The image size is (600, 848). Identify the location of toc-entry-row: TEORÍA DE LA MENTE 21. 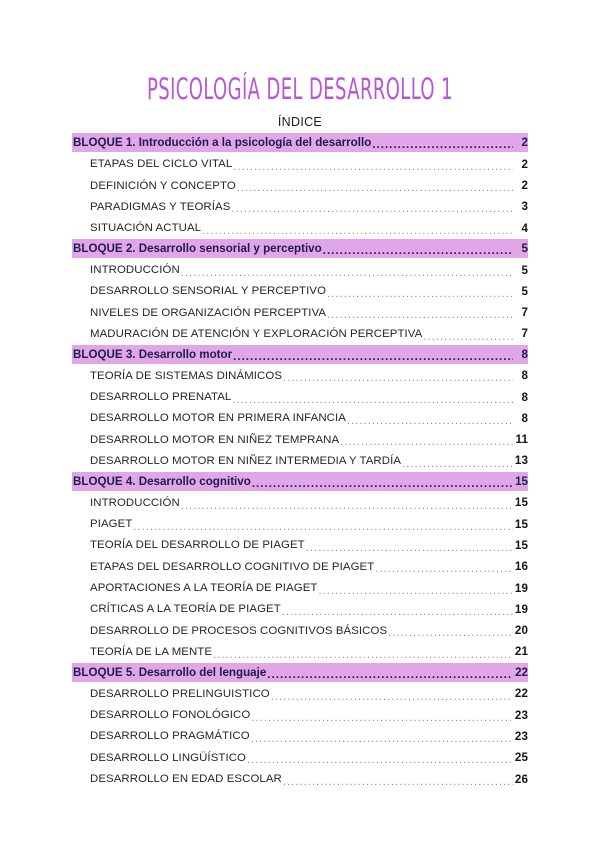
(300, 651).